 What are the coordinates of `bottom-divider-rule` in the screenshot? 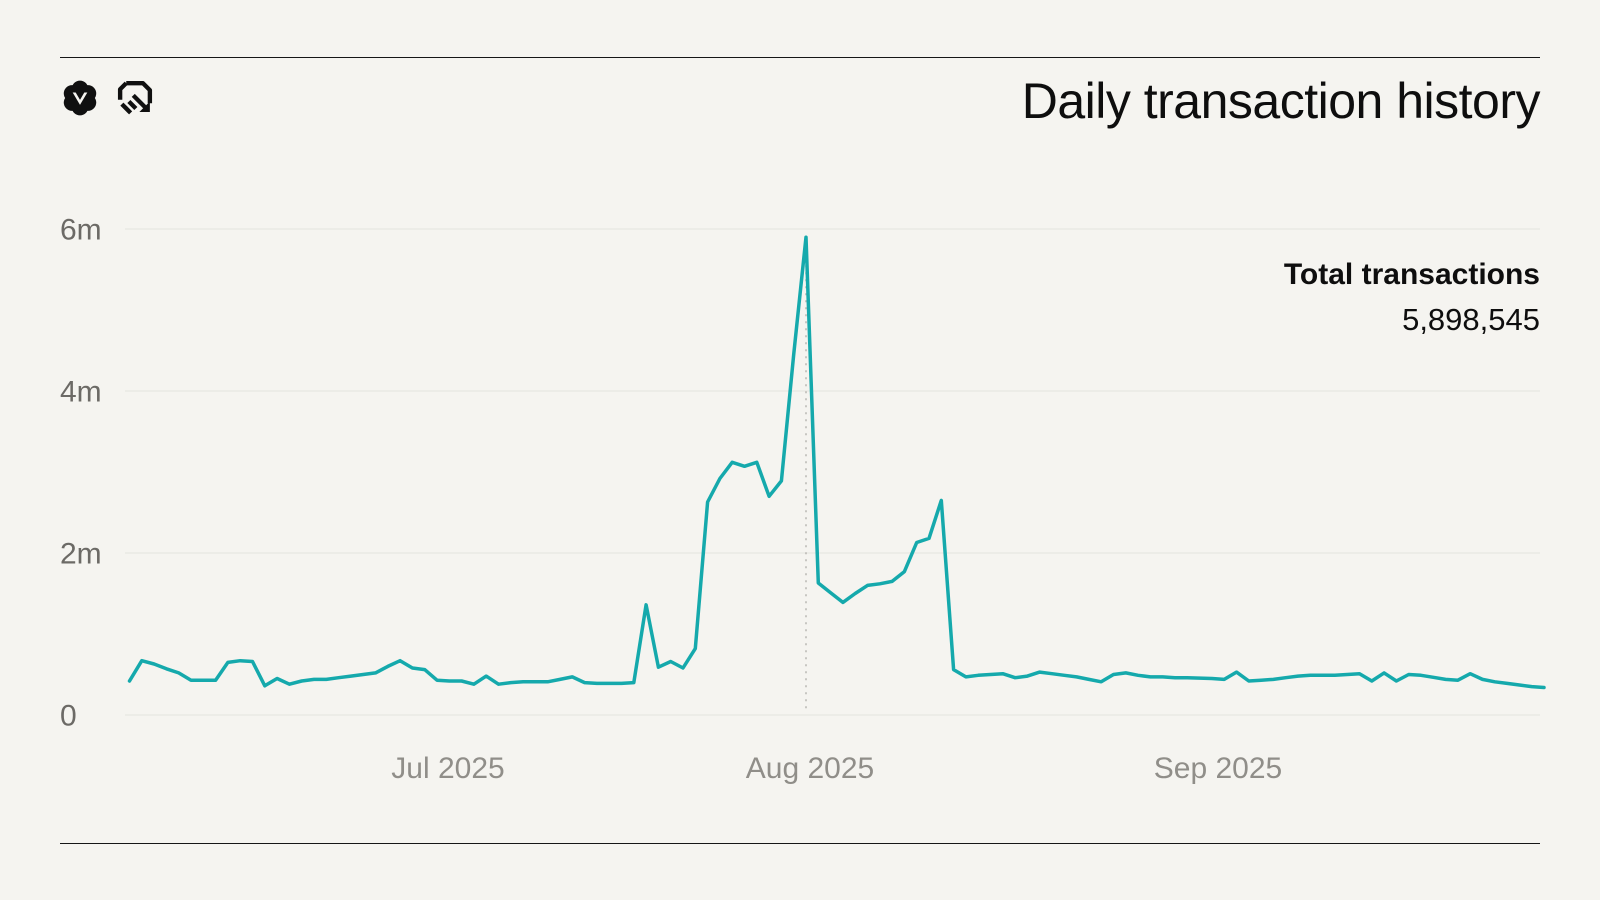 It's located at (800, 843).